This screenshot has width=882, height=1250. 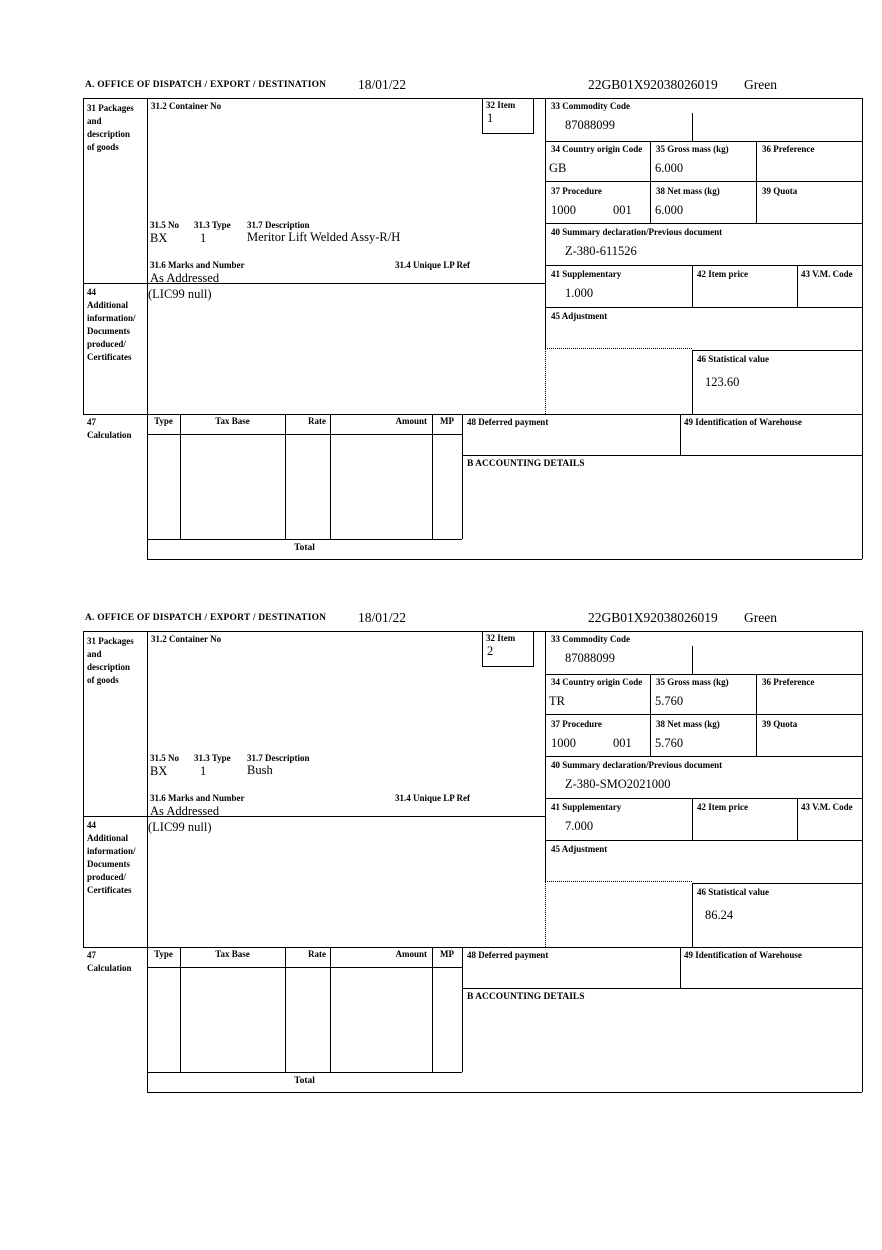 What do you see at coordinates (109, 667) in the screenshot?
I see `box-31-label: description` at bounding box center [109, 667].